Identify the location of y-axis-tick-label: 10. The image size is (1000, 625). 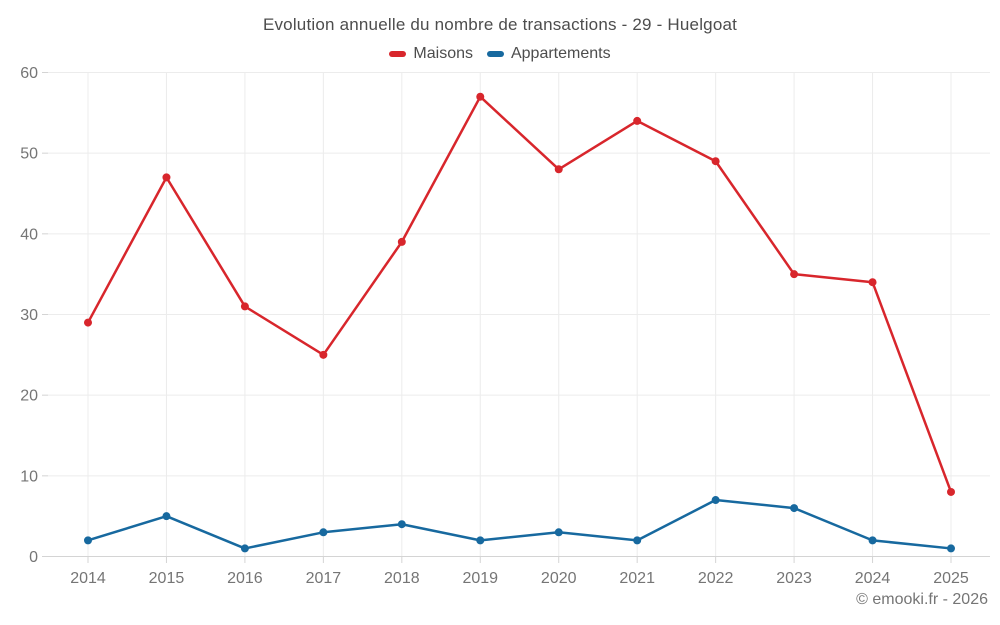
(29, 476).